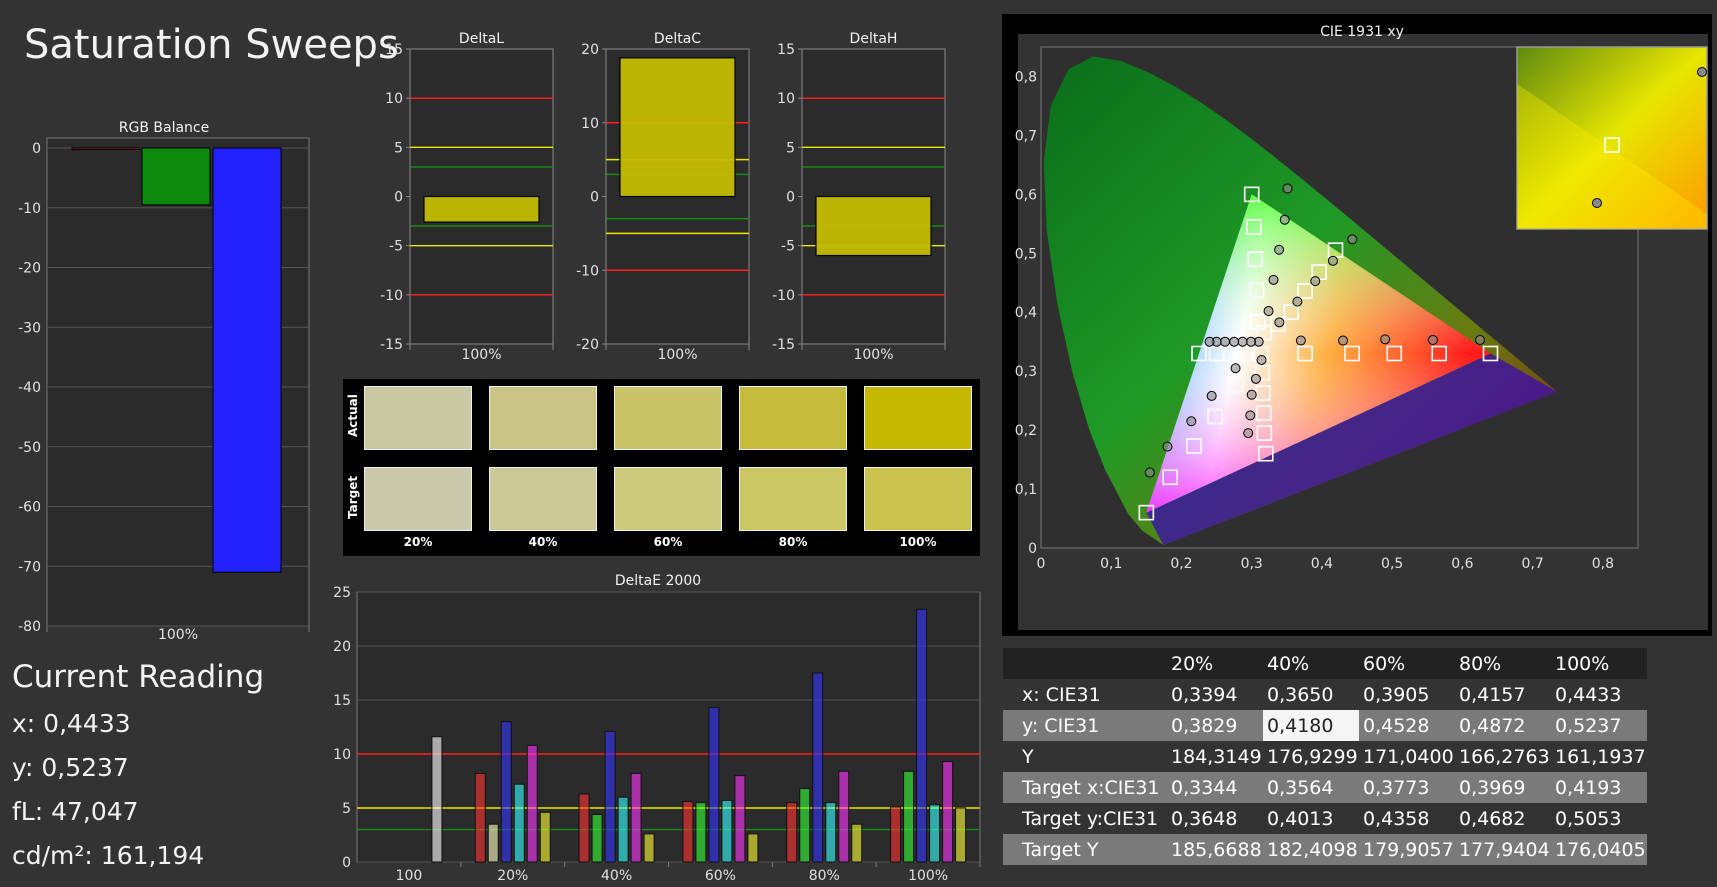  What do you see at coordinates (1407, 818) in the screenshot?
I see `table-cell: 0,4358` at bounding box center [1407, 818].